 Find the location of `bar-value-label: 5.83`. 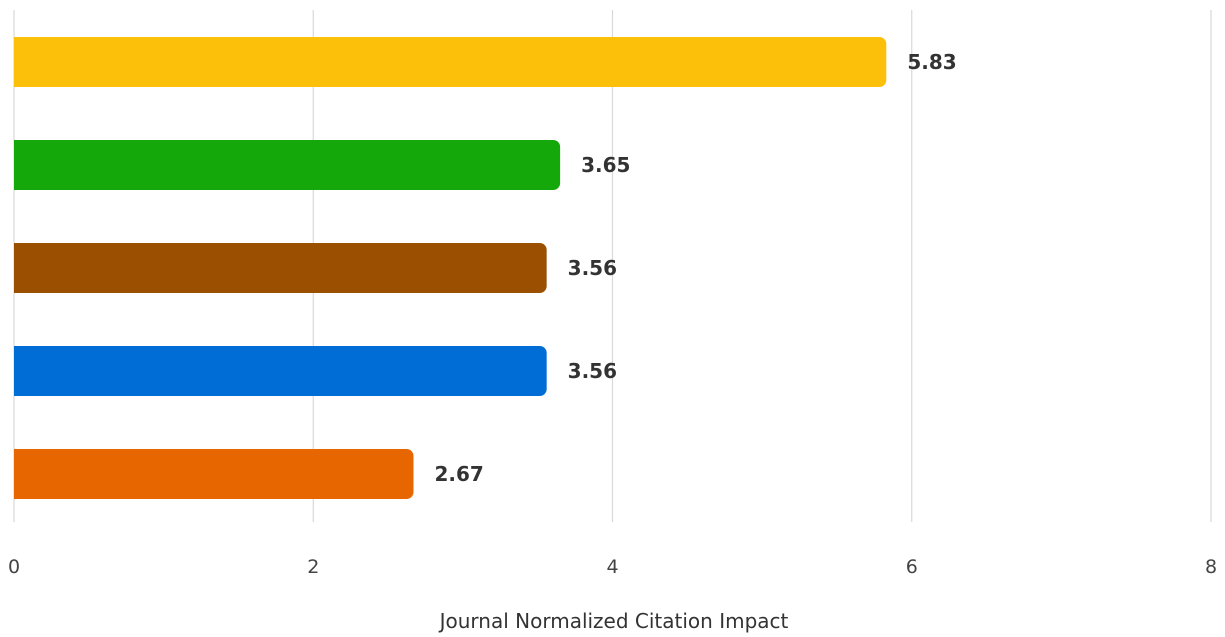

bar-value-label: 5.83 is located at coordinates (931, 62).